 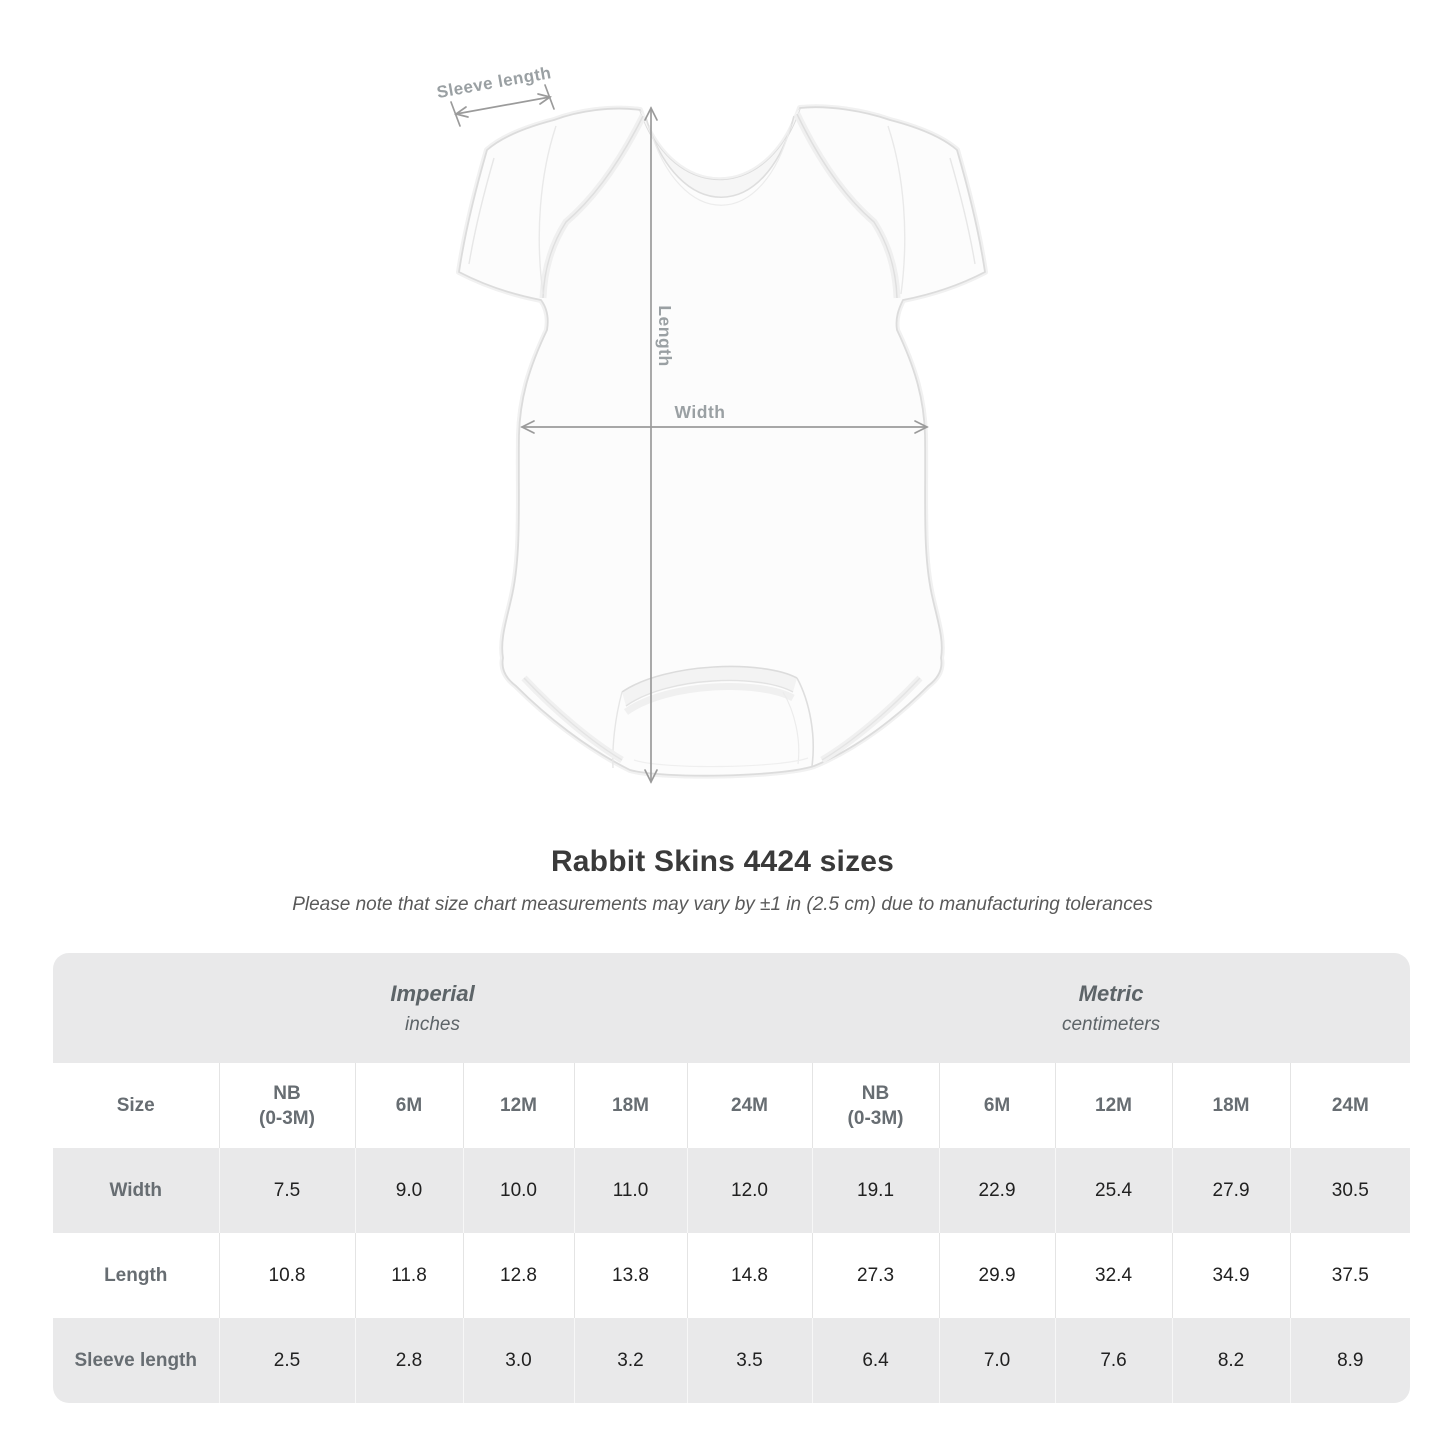 I want to click on value-cell: 10.0, so click(x=519, y=1190).